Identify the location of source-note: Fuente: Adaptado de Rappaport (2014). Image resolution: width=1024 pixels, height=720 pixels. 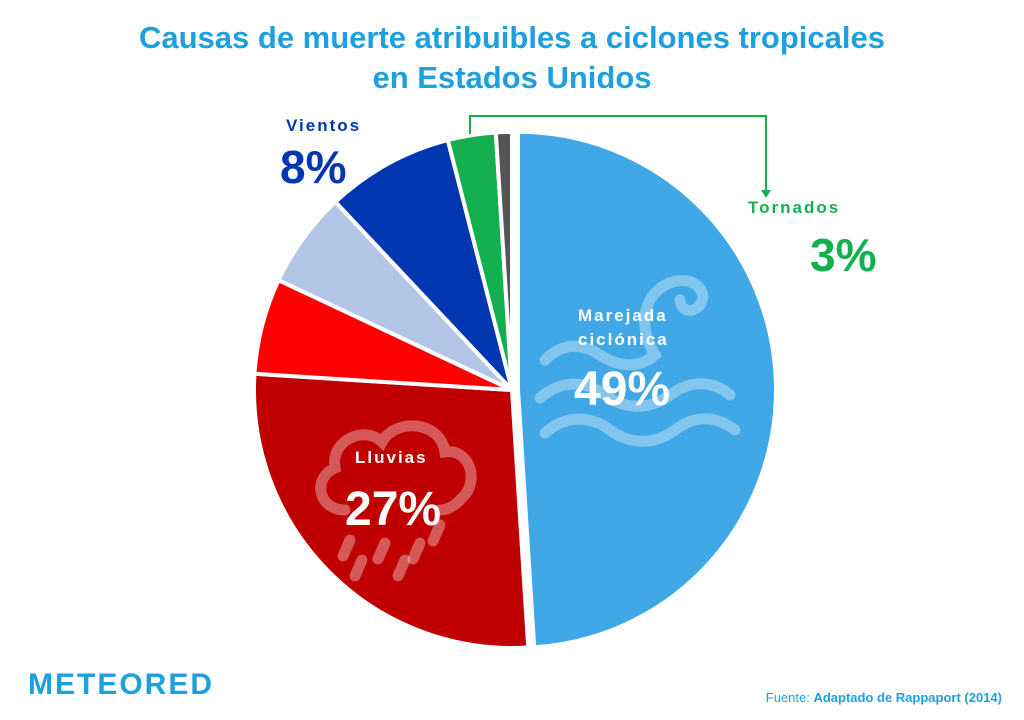
(884, 697).